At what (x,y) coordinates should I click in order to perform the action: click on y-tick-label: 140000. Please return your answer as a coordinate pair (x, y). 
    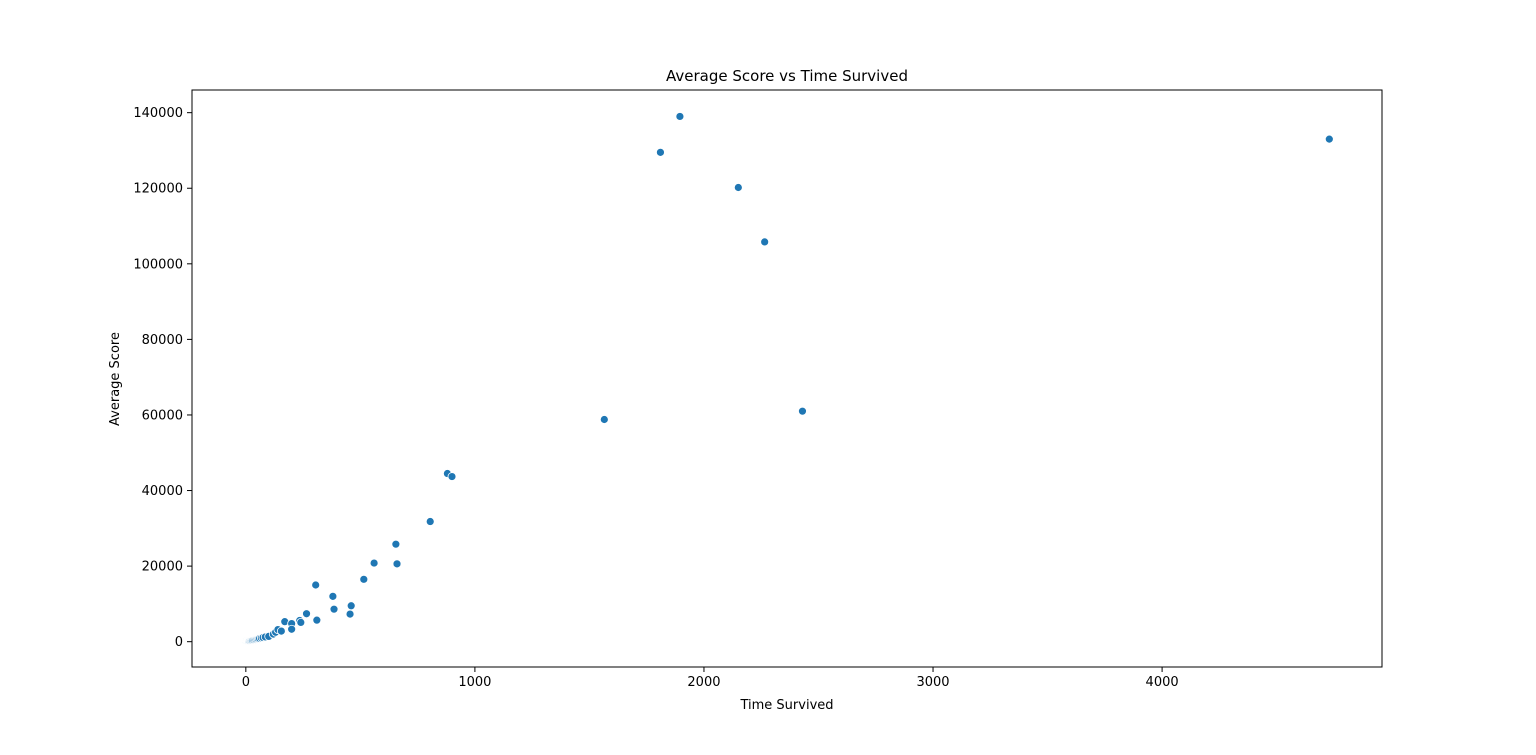
    Looking at the image, I should click on (158, 113).